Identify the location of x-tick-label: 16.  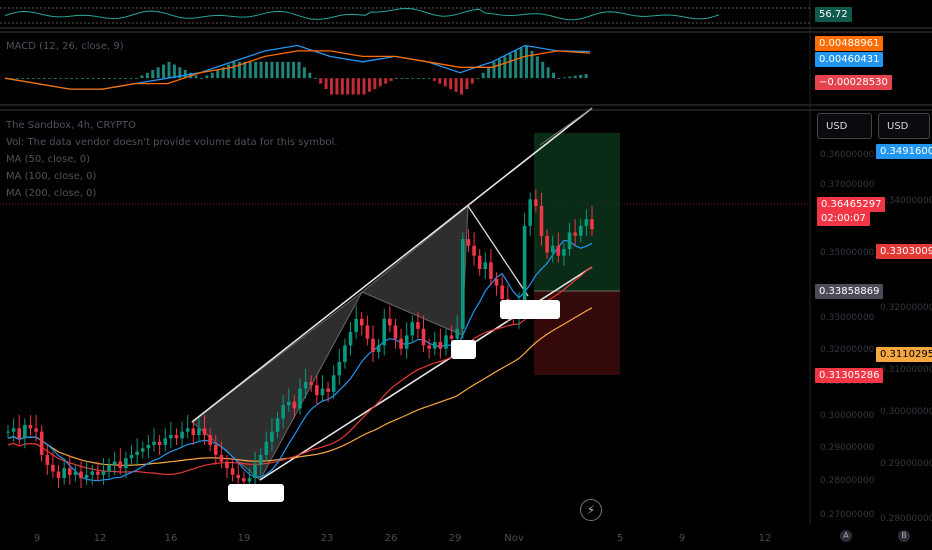
(171, 538).